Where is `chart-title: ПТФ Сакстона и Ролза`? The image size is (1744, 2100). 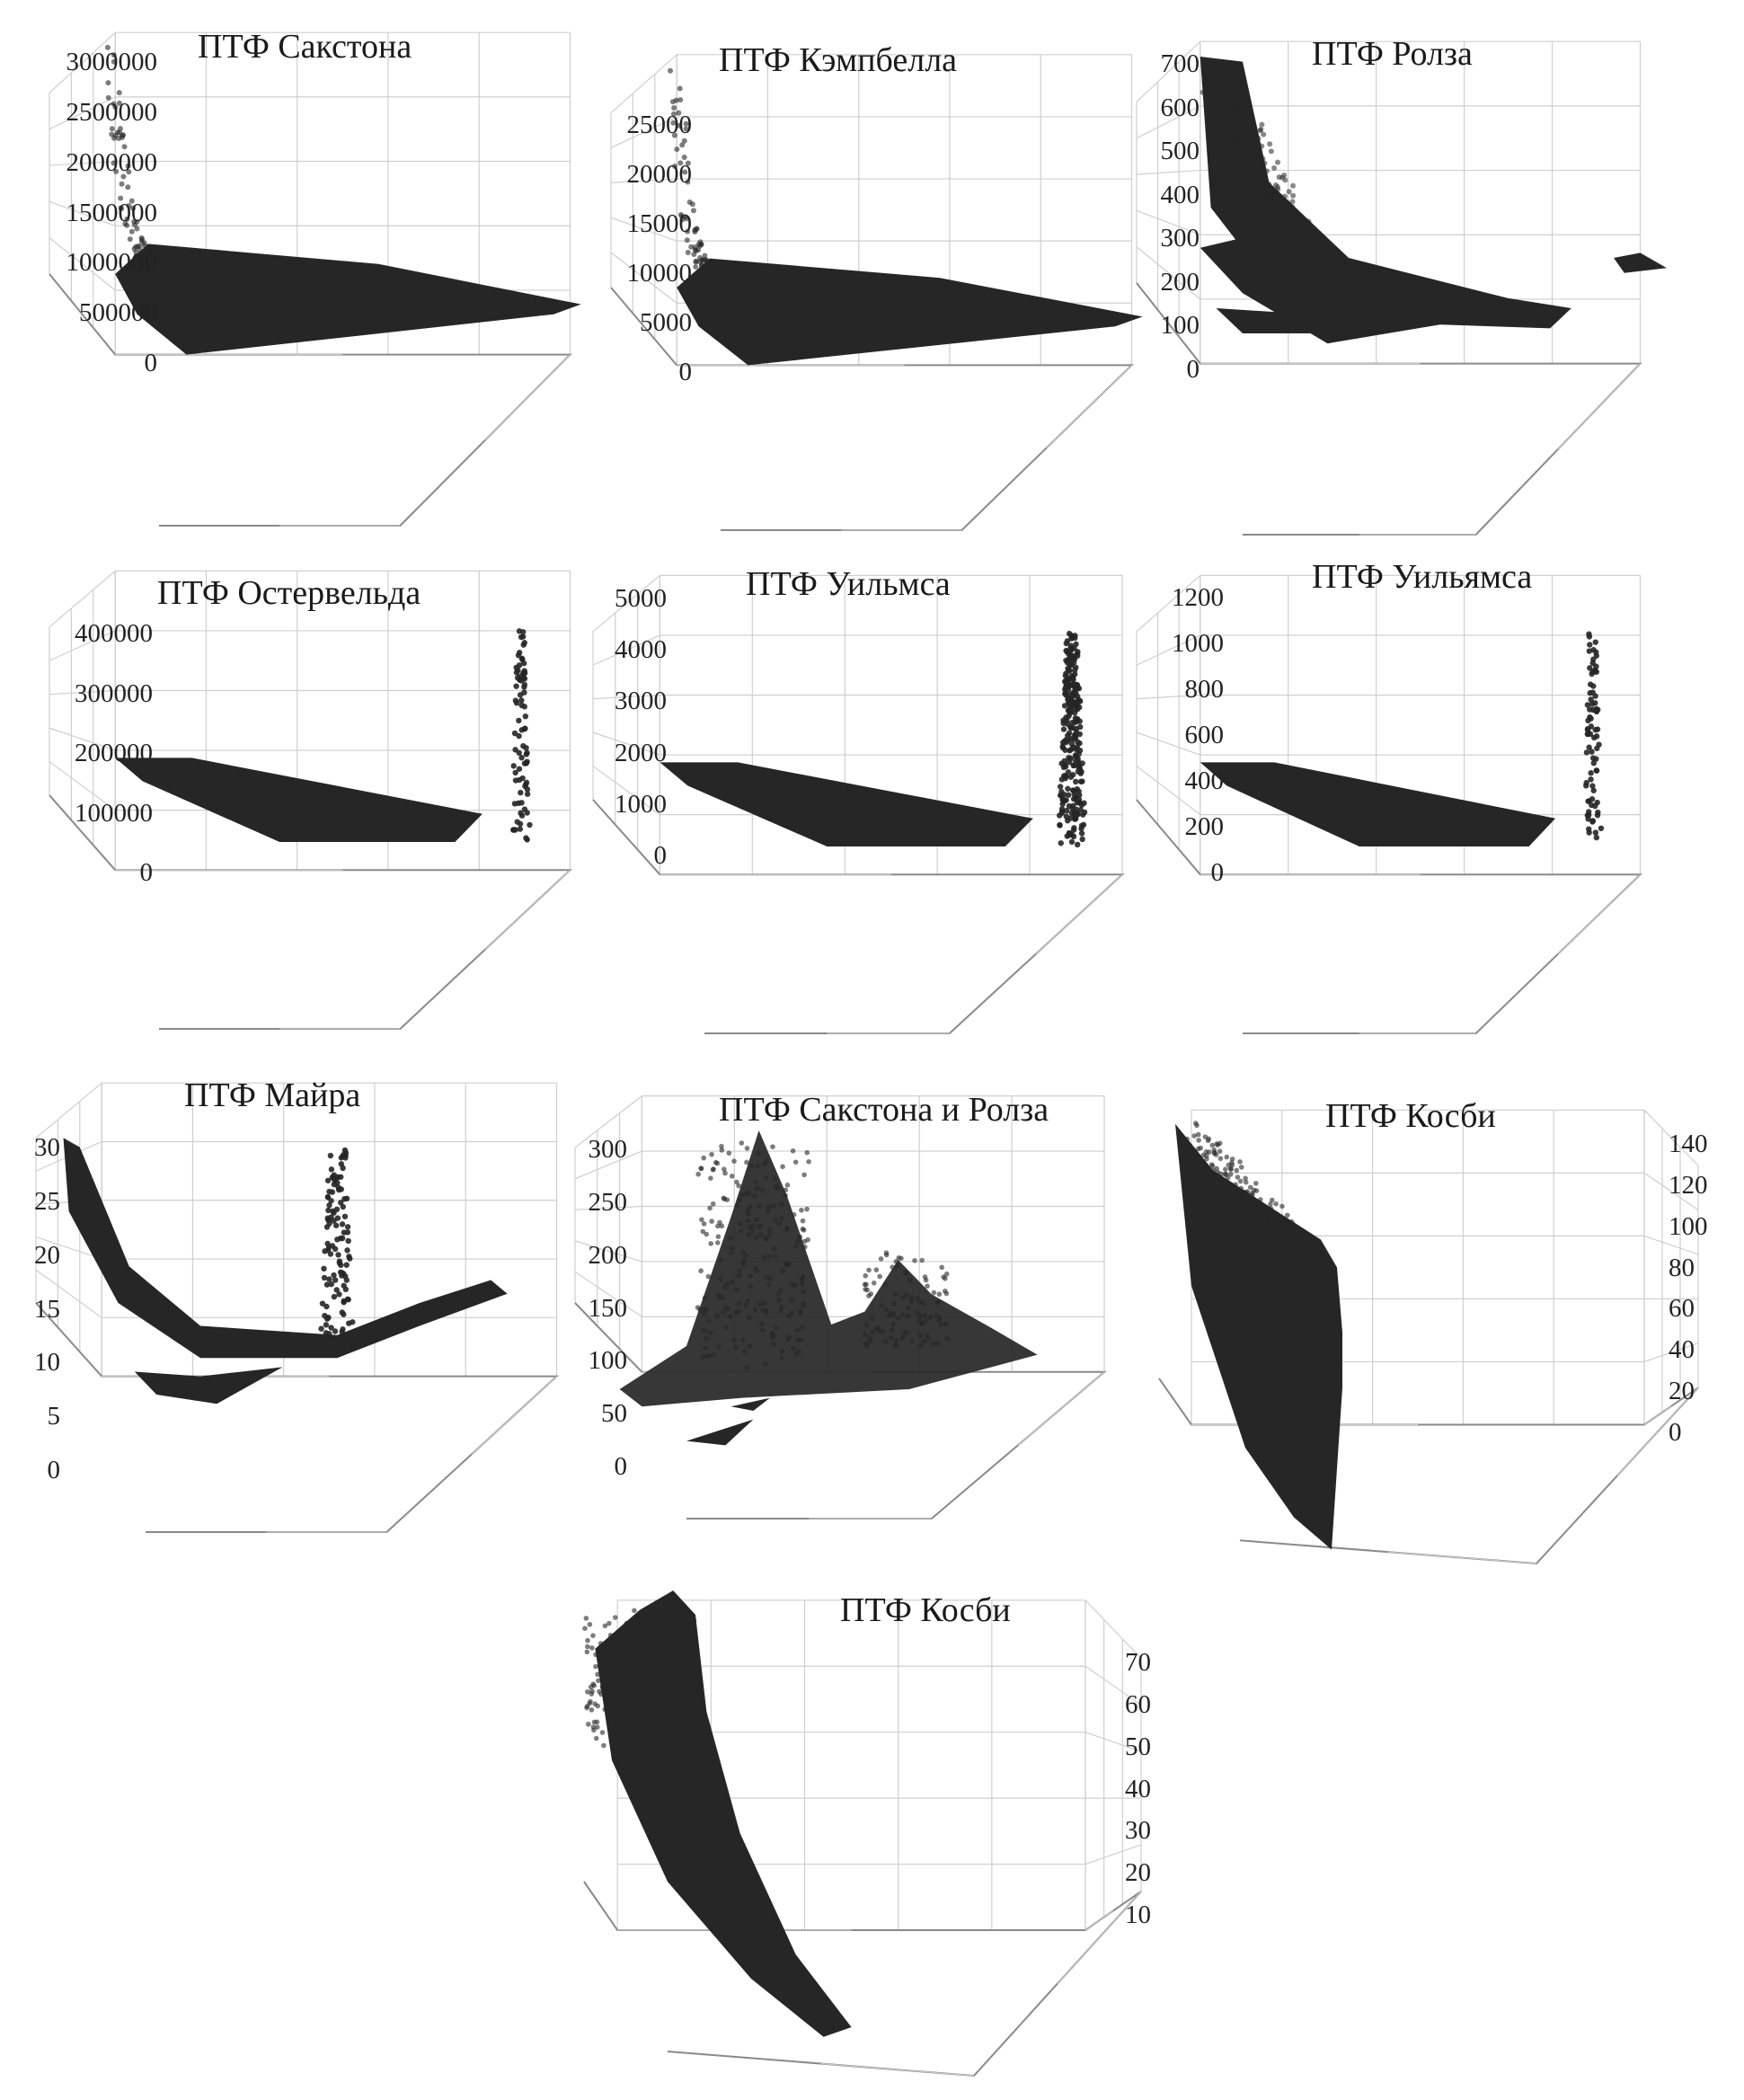 chart-title: ПТФ Сакстона и Ролза is located at coordinates (884, 1110).